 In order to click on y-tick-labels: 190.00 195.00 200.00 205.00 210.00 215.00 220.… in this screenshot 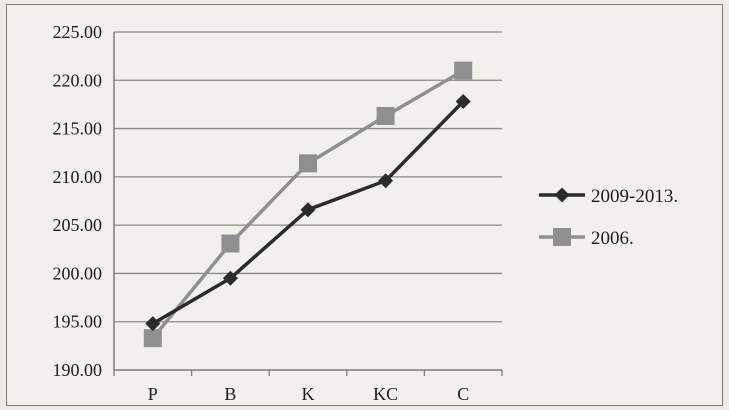, I will do `click(78, 201)`.